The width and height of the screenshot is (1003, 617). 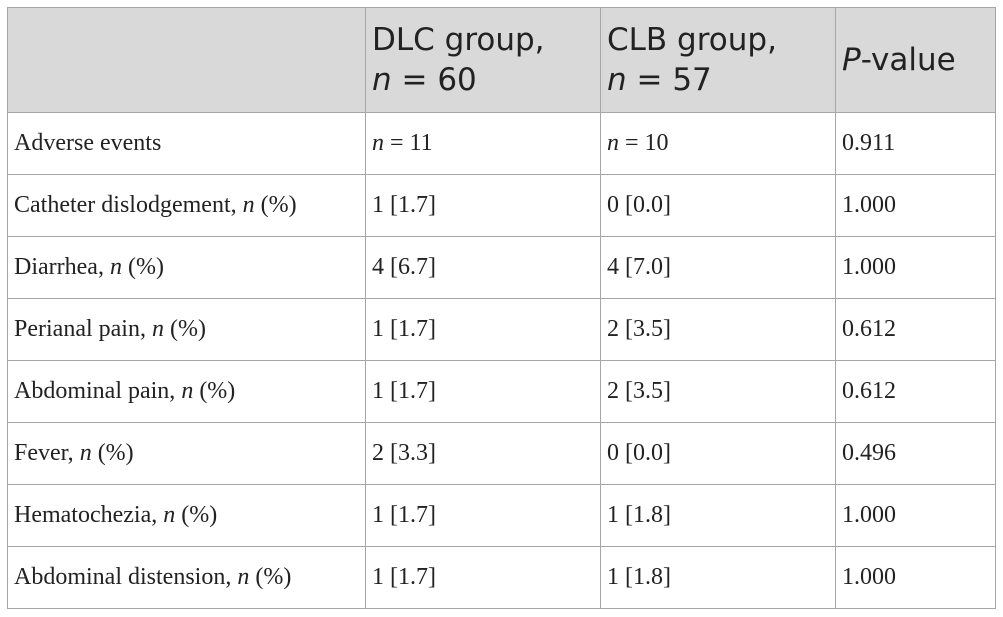 I want to click on row-label: Adverse events, so click(x=186, y=143).